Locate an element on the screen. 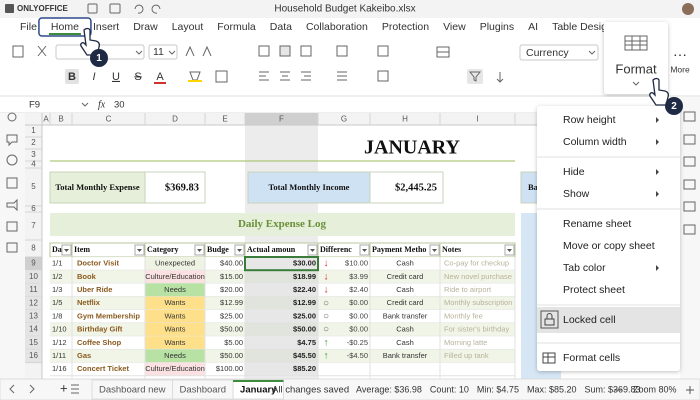 This screenshot has width=700, height=400. menu-tab: Protection is located at coordinates (405, 27).